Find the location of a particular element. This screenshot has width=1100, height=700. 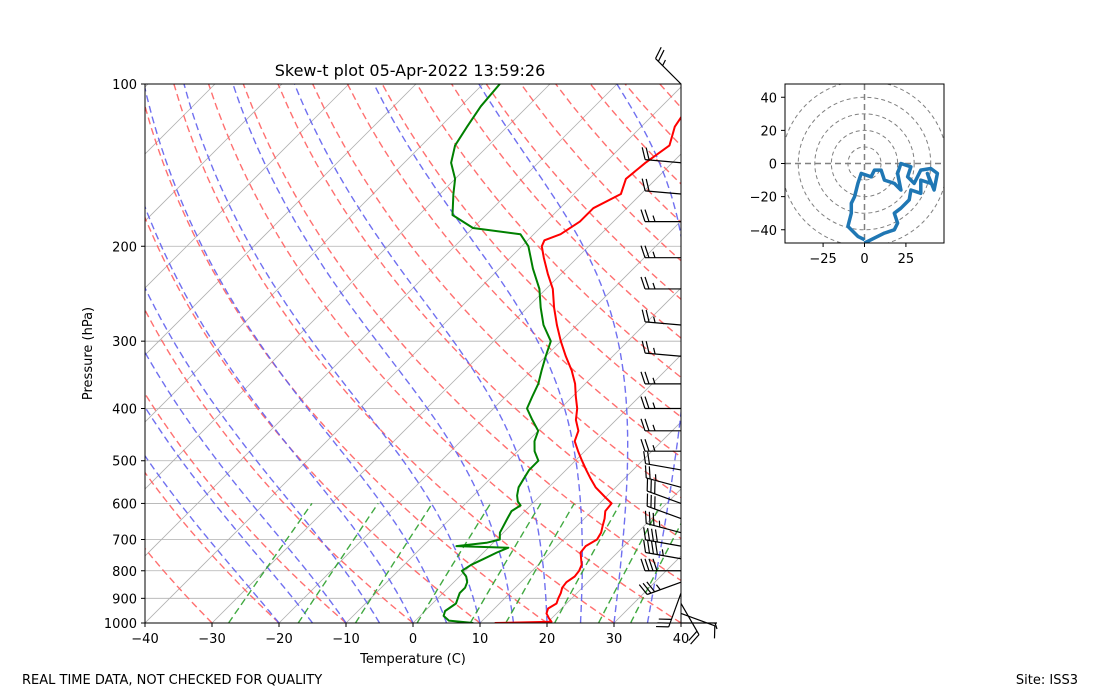

hodograph-y-tick-label: −40 is located at coordinates (763, 231).